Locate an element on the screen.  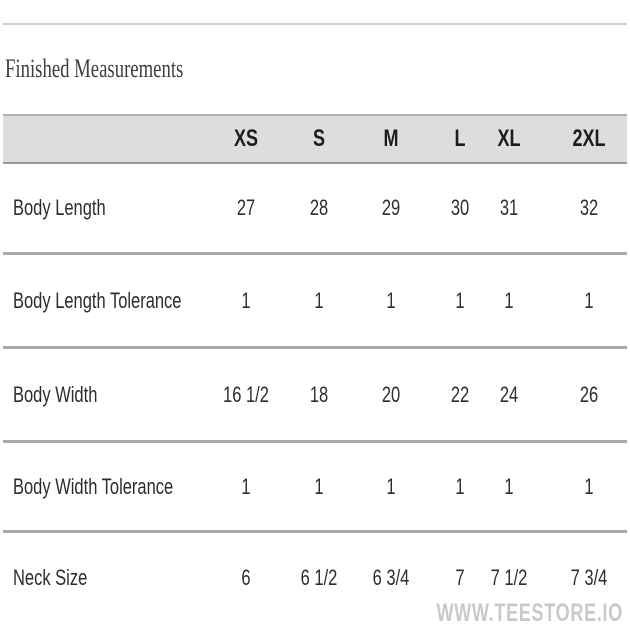
cell-value: 29 is located at coordinates (391, 207).